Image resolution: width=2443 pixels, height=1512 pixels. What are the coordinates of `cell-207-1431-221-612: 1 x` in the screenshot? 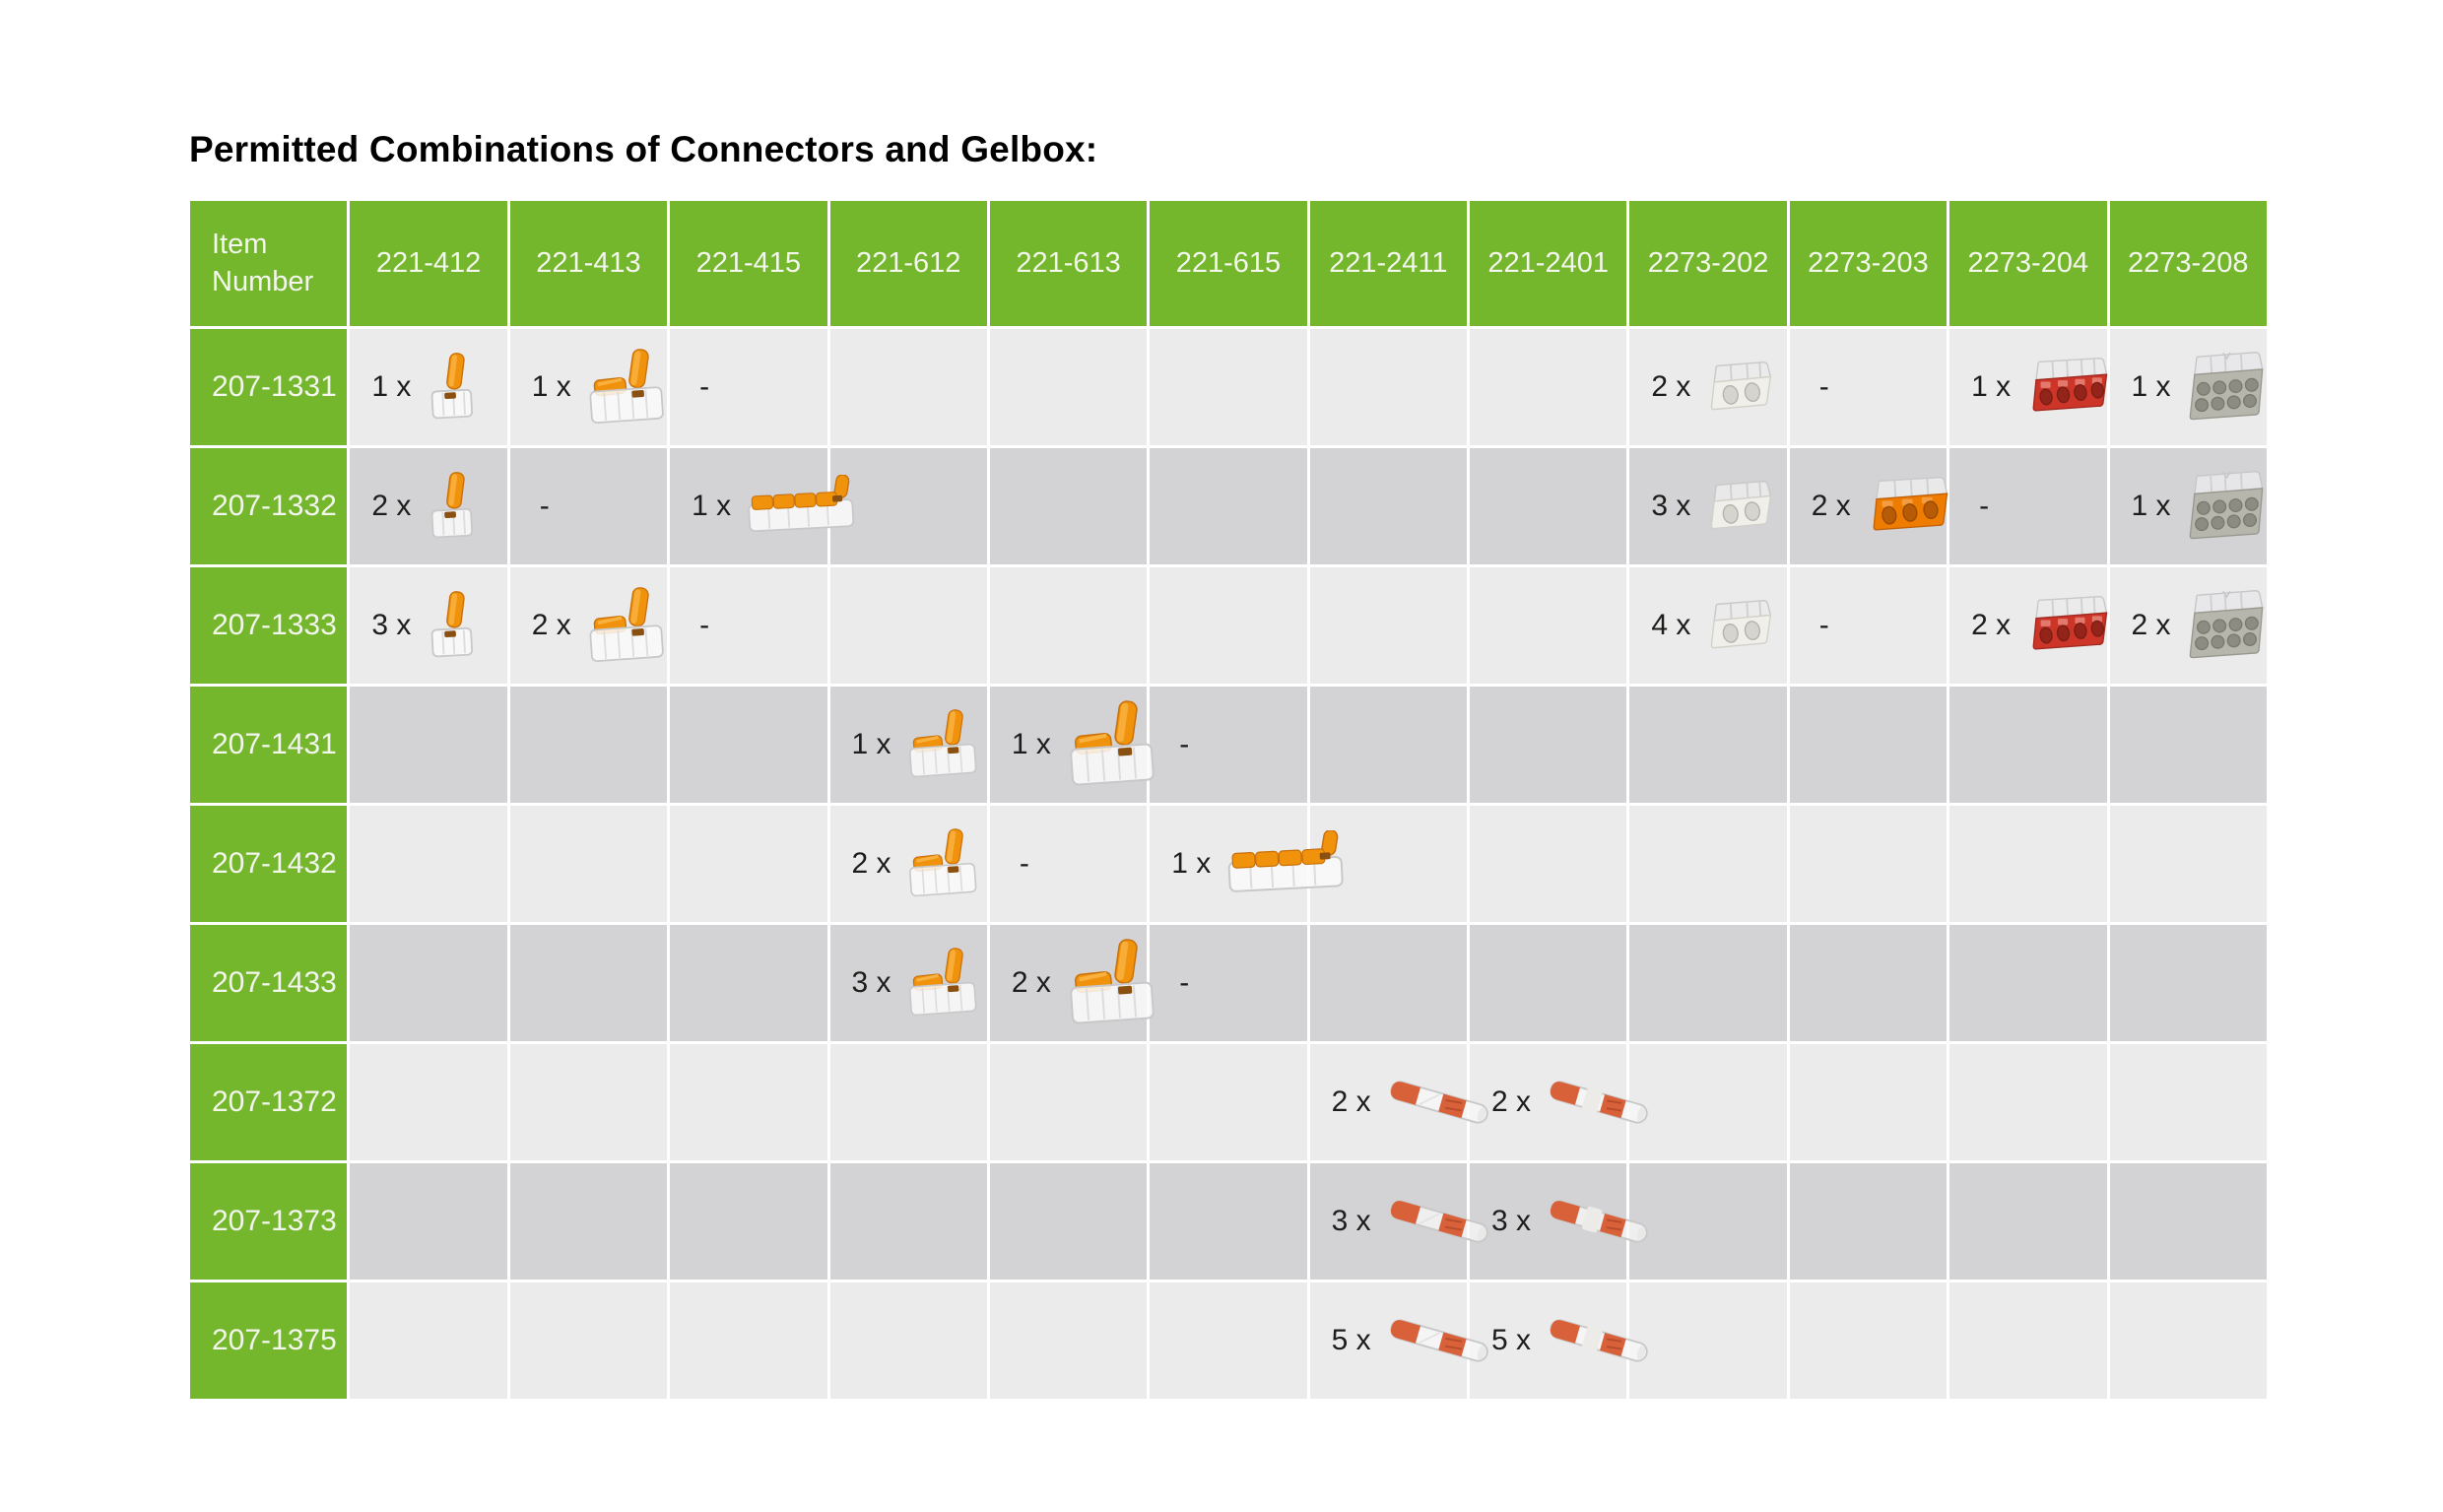 It's located at (908, 745).